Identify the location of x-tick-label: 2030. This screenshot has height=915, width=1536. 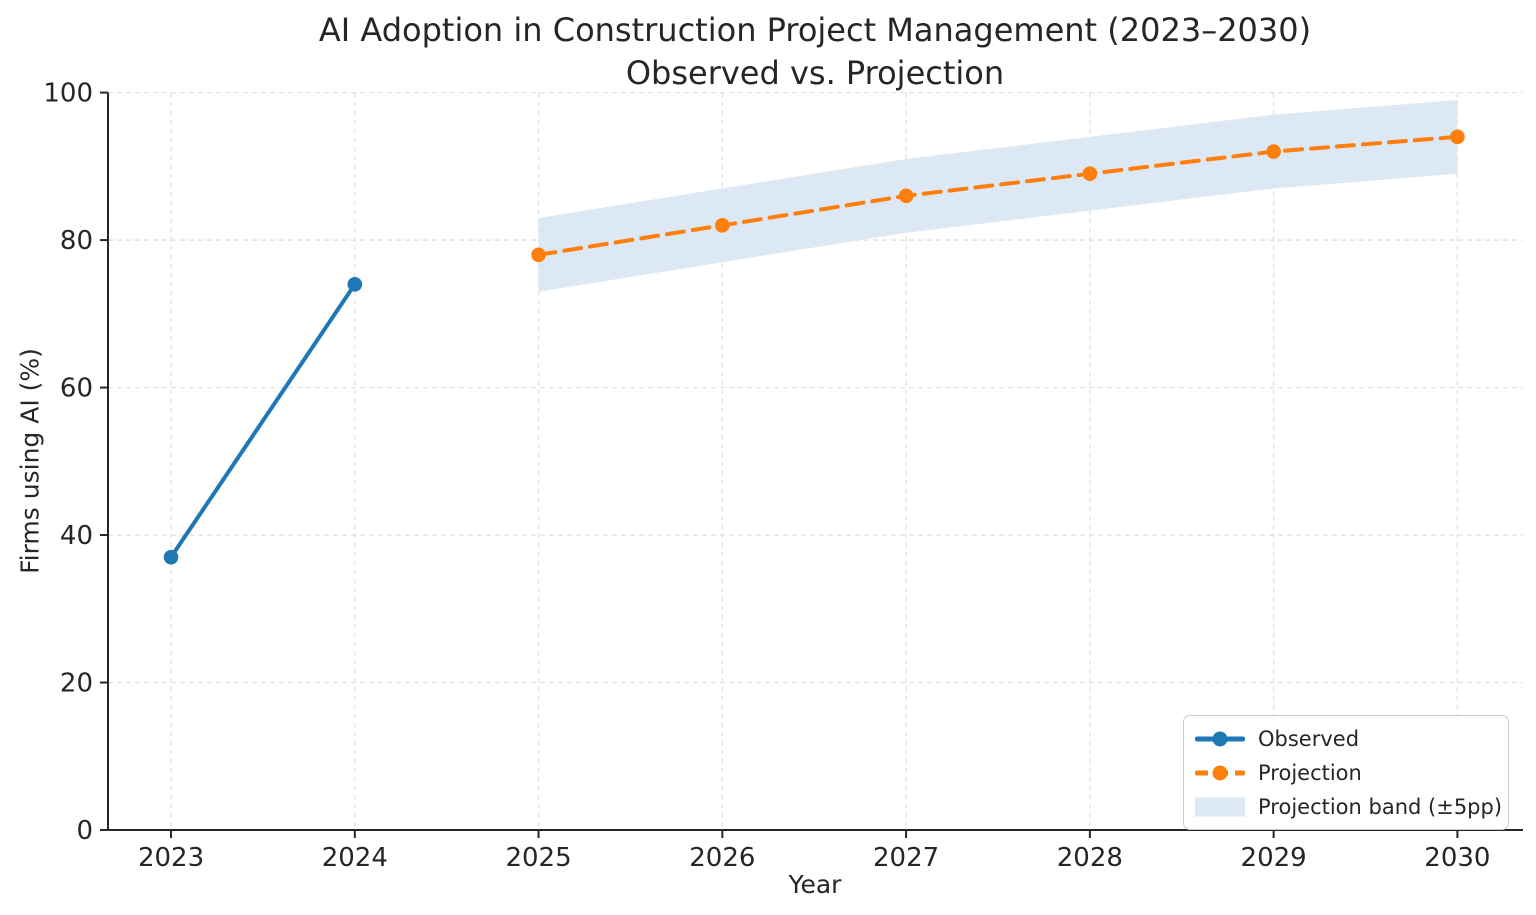
(1457, 858).